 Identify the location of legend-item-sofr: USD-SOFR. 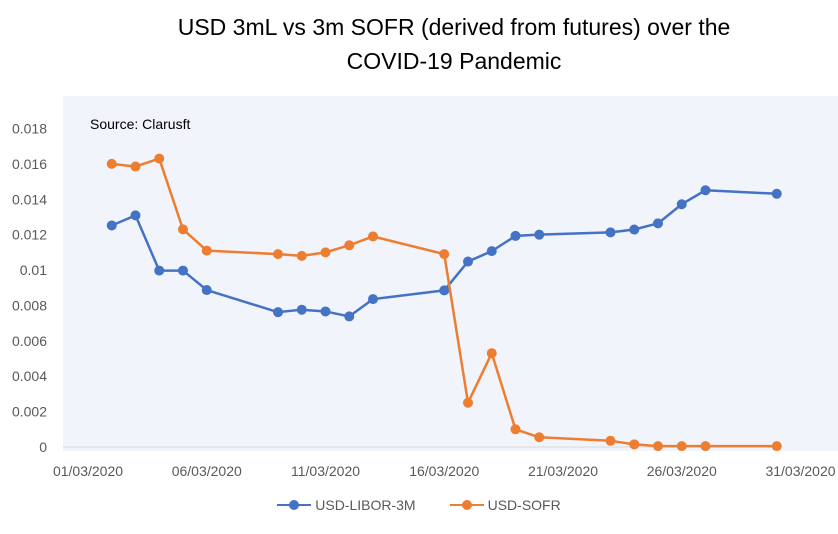
(505, 505).